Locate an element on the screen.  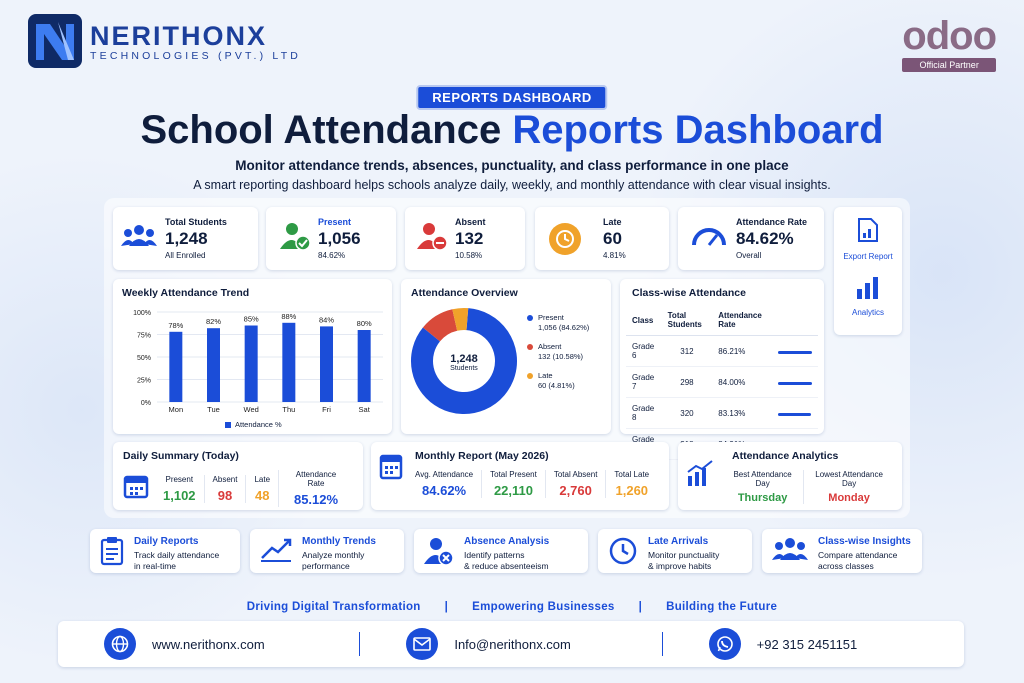
kpi-label: Late is located at coordinates (612, 222).